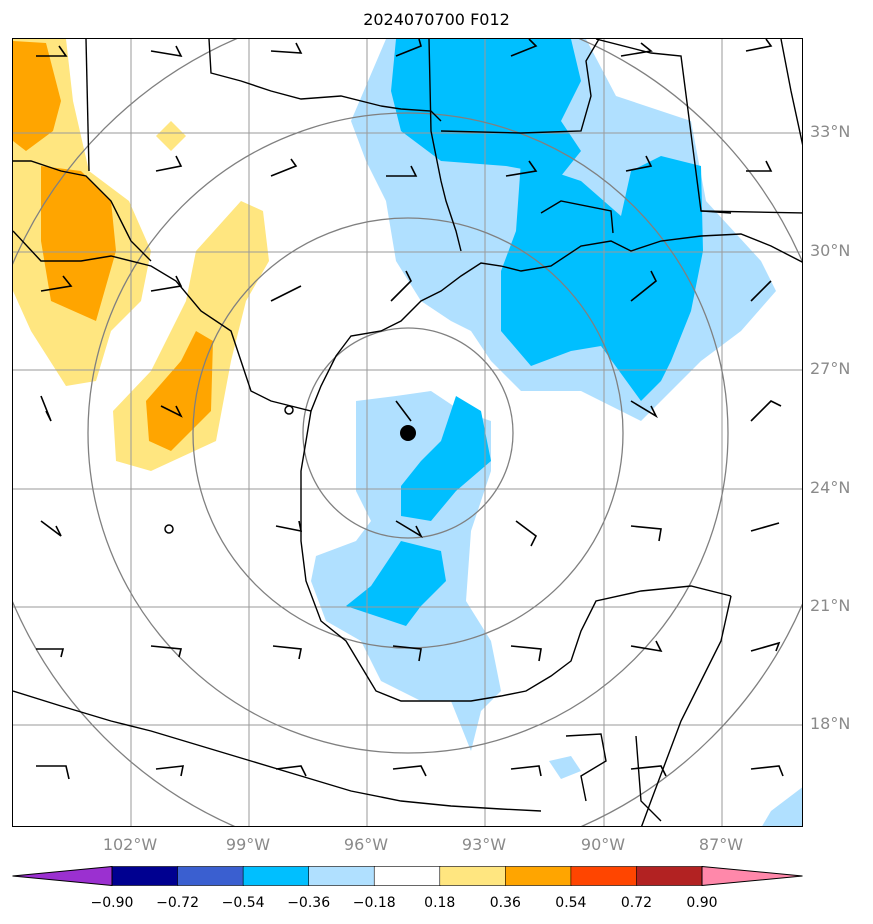 The height and width of the screenshot is (924, 873). What do you see at coordinates (484, 844) in the screenshot?
I see `lon-label-93w: 93°W` at bounding box center [484, 844].